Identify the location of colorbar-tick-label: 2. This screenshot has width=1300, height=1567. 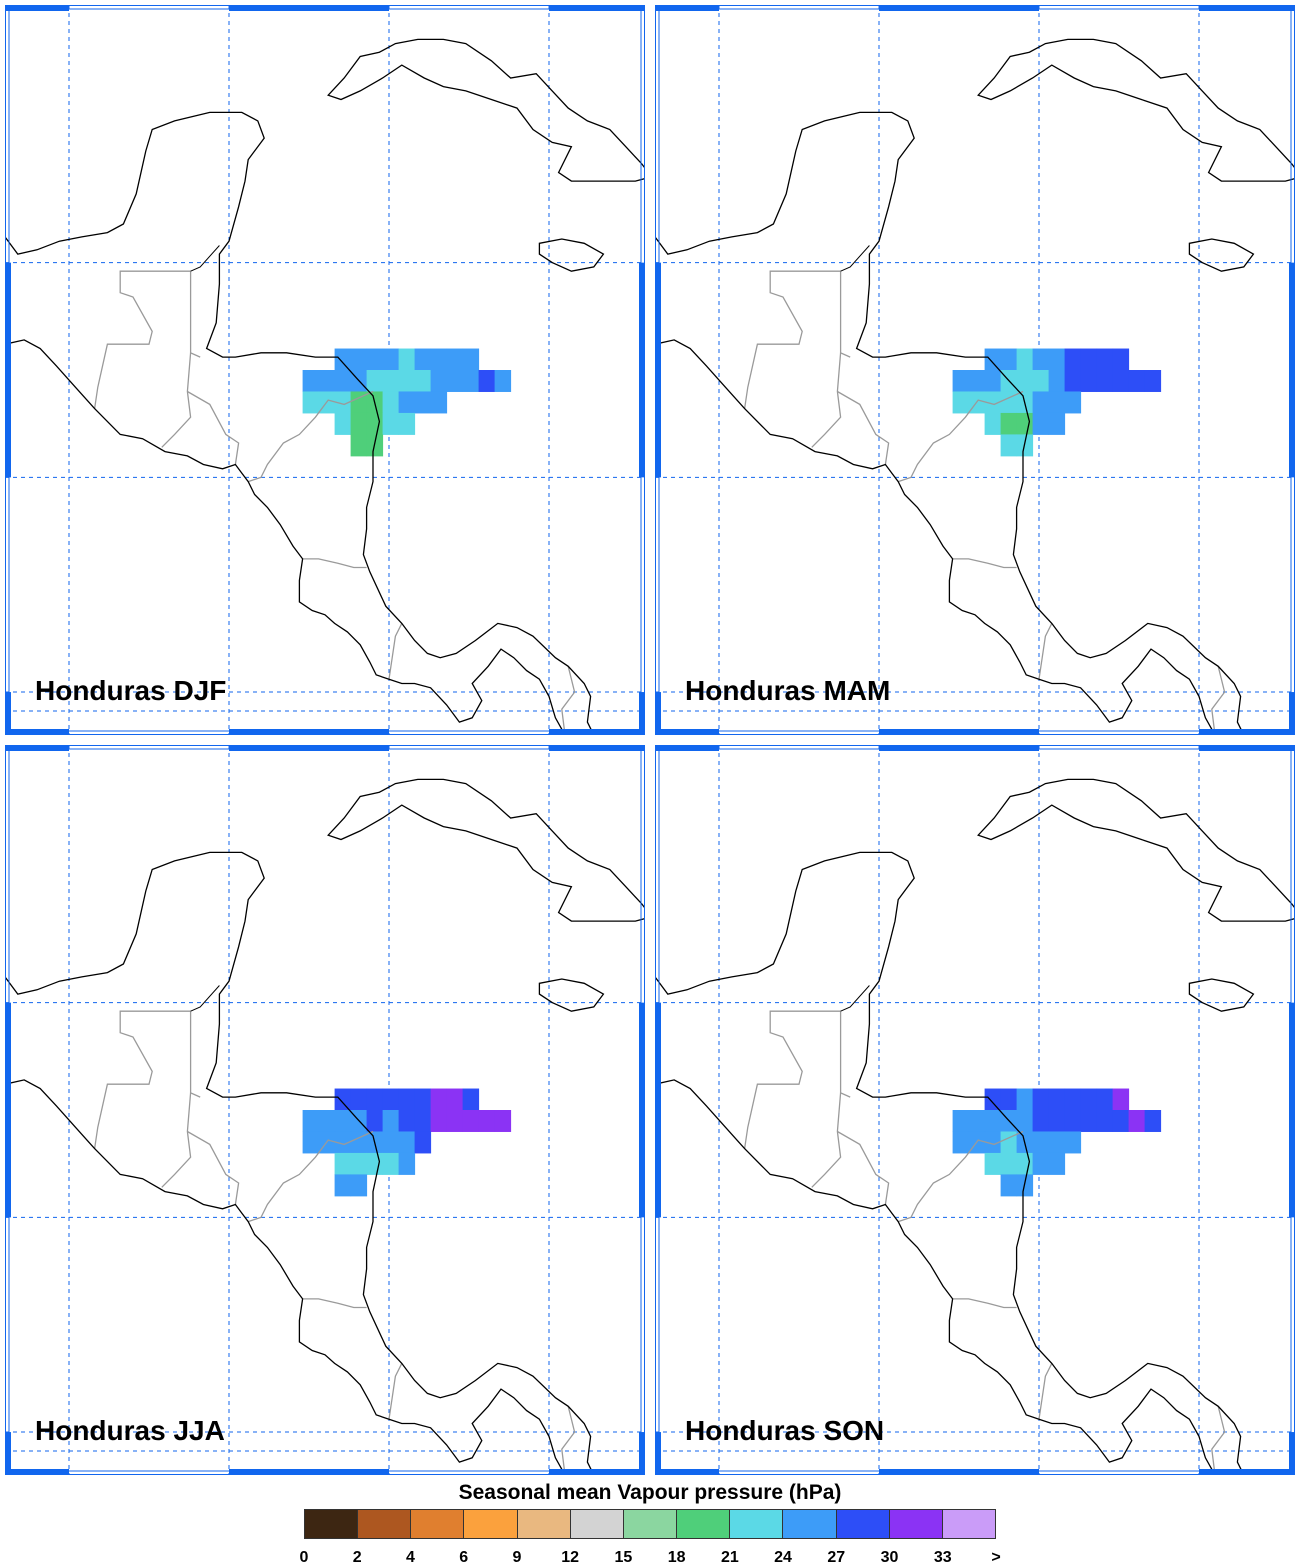
(357, 1557).